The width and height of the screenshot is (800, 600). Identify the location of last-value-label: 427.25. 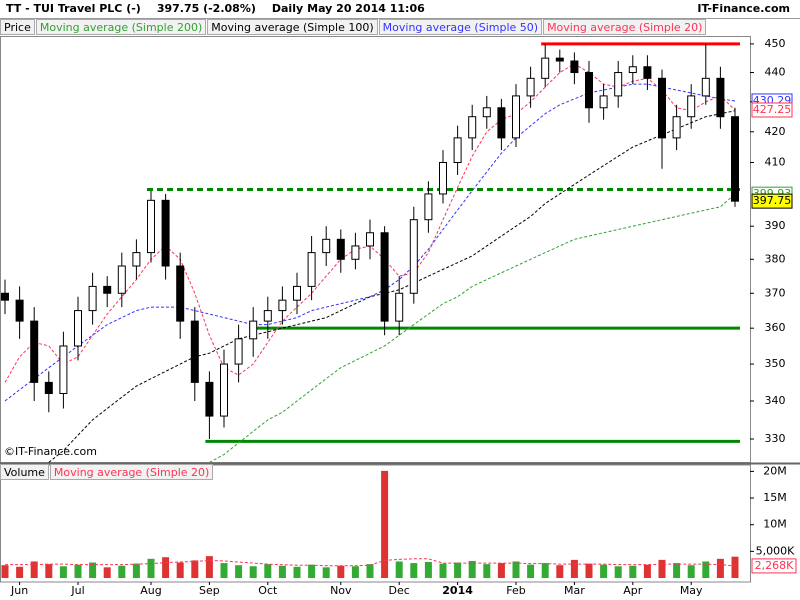
(772, 109).